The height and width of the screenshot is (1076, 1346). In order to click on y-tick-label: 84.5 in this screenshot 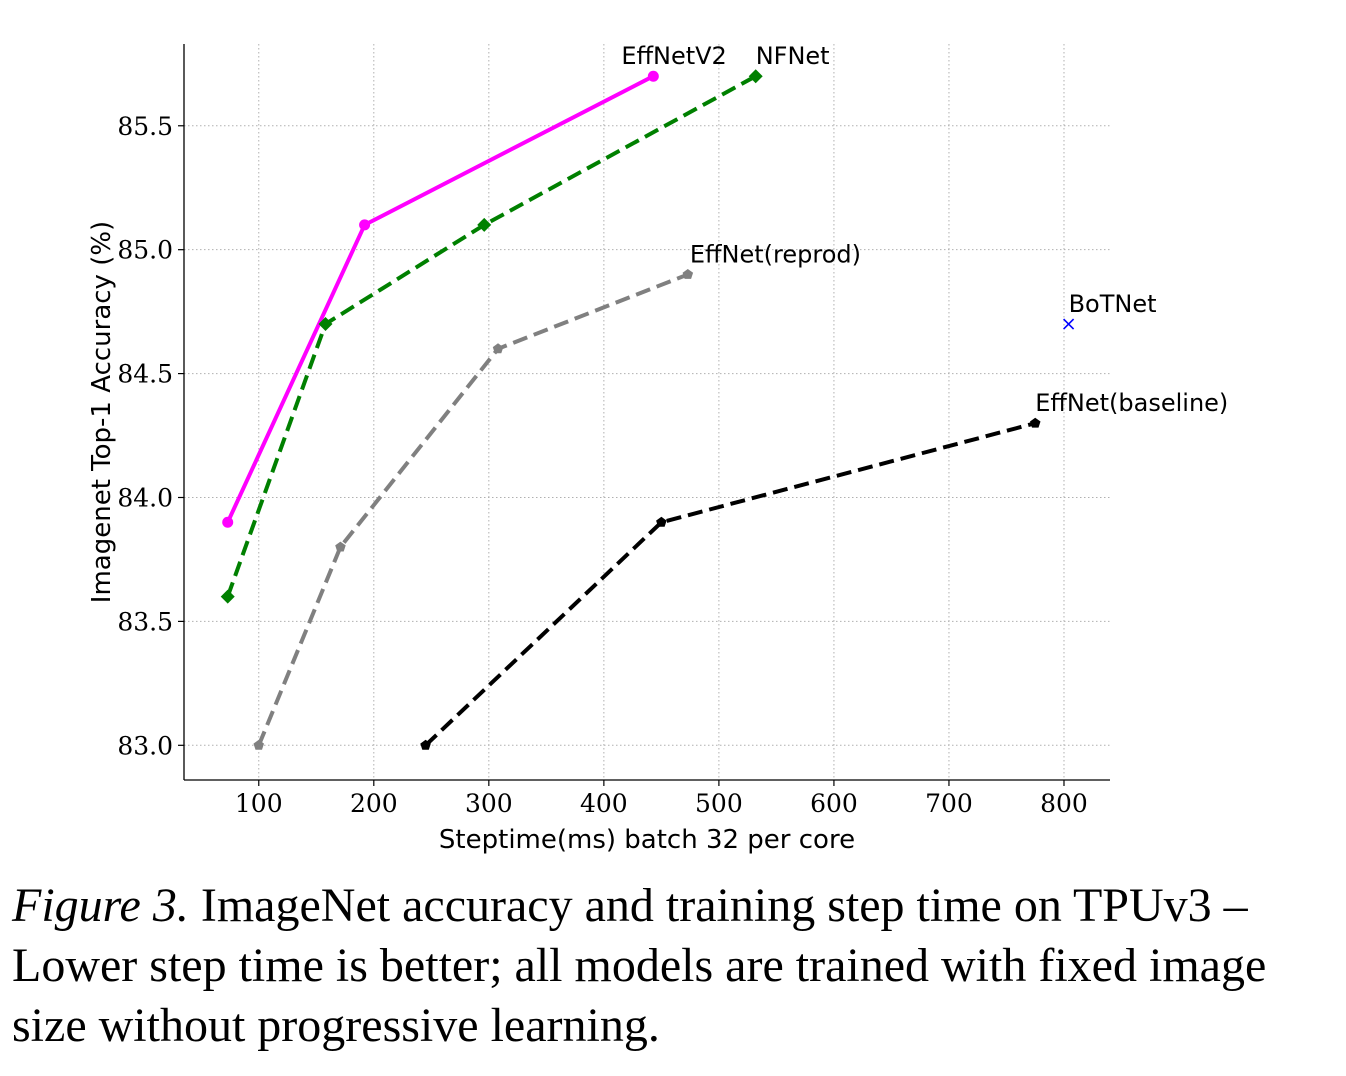, I will do `click(145, 374)`.